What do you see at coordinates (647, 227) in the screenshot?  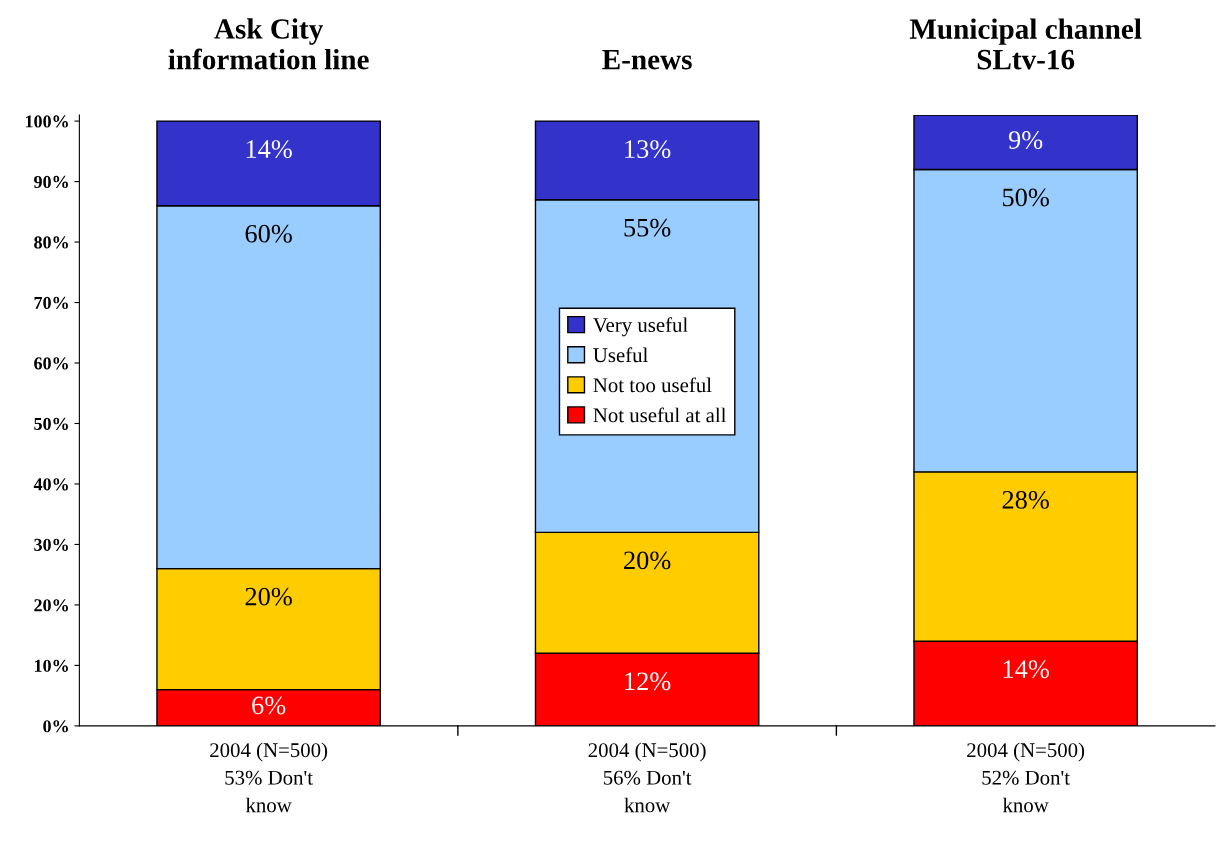 I see `data-label: 55%` at bounding box center [647, 227].